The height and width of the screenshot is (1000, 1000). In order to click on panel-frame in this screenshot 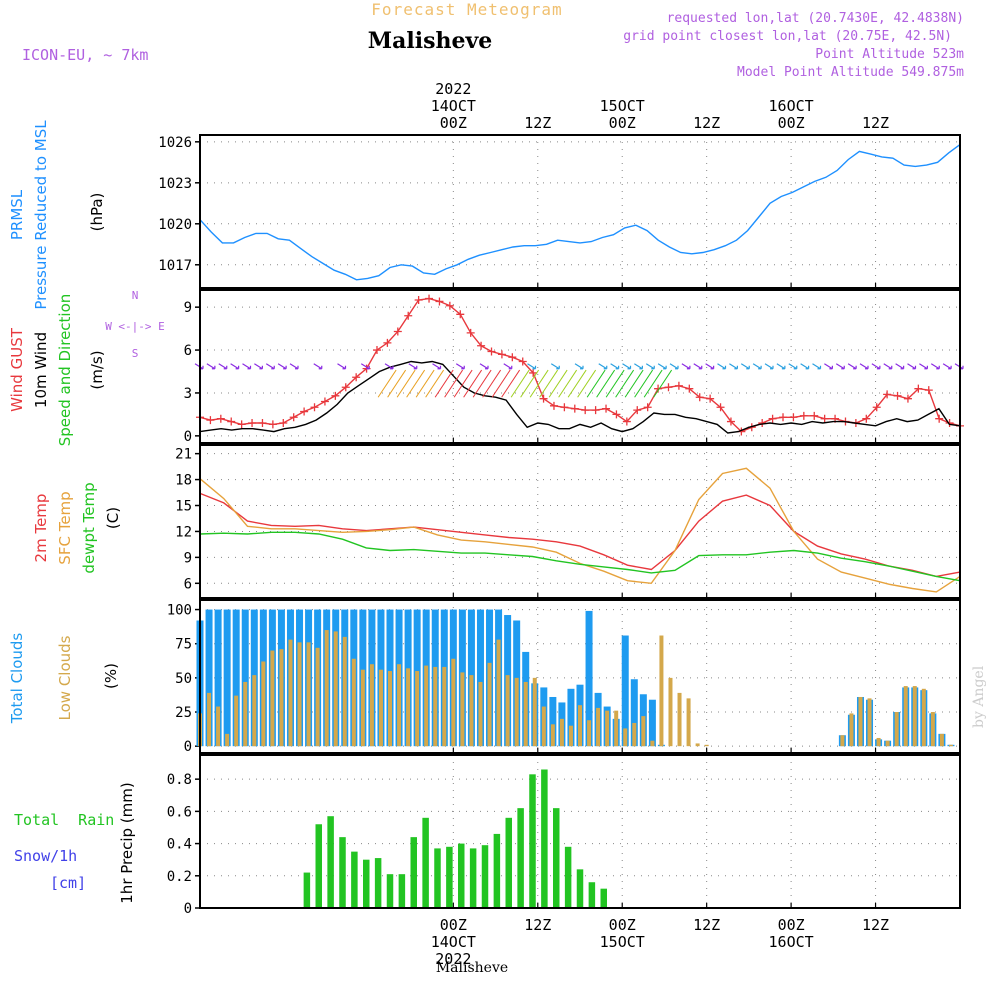, I will do `click(580, 831)`.